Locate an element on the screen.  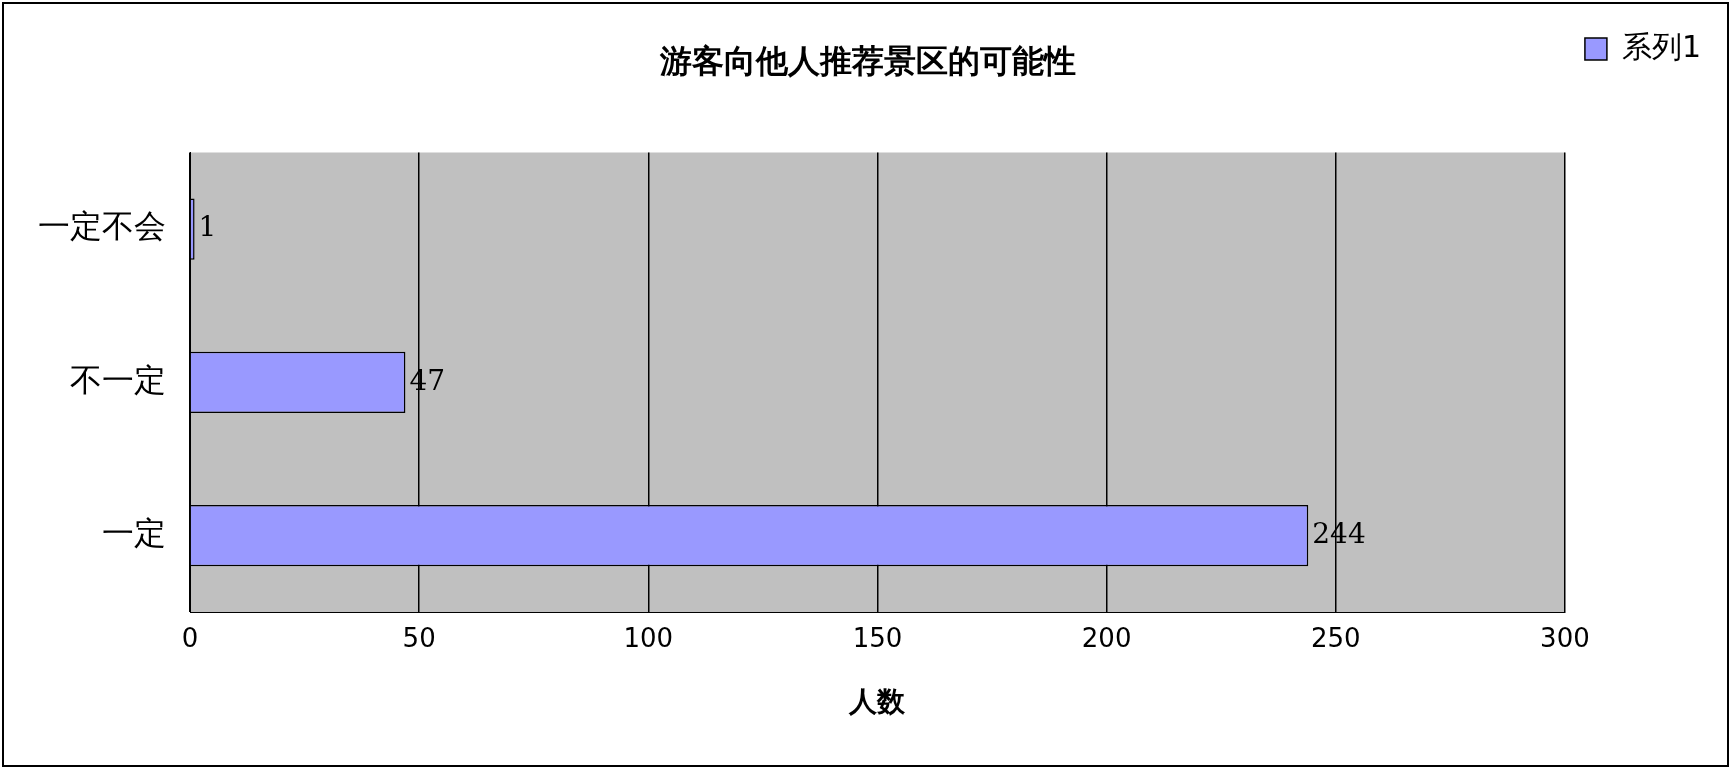
legend-label: 系列1 is located at coordinates (1661, 46).